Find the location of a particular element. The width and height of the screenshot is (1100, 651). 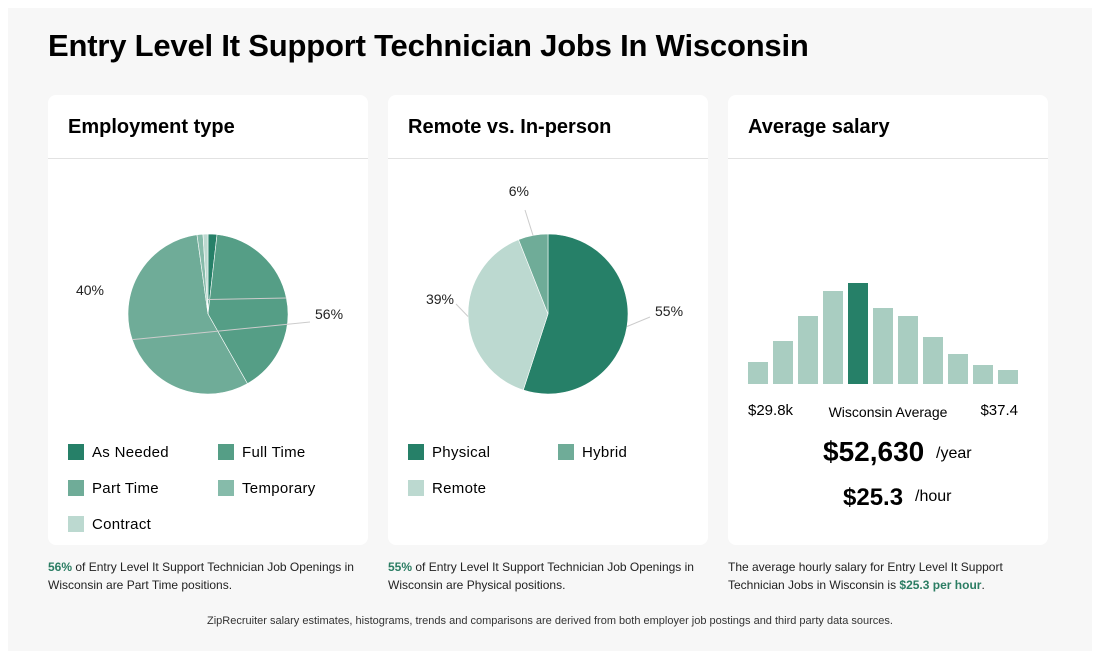

legend-label-physical: Physical is located at coordinates (461, 452).